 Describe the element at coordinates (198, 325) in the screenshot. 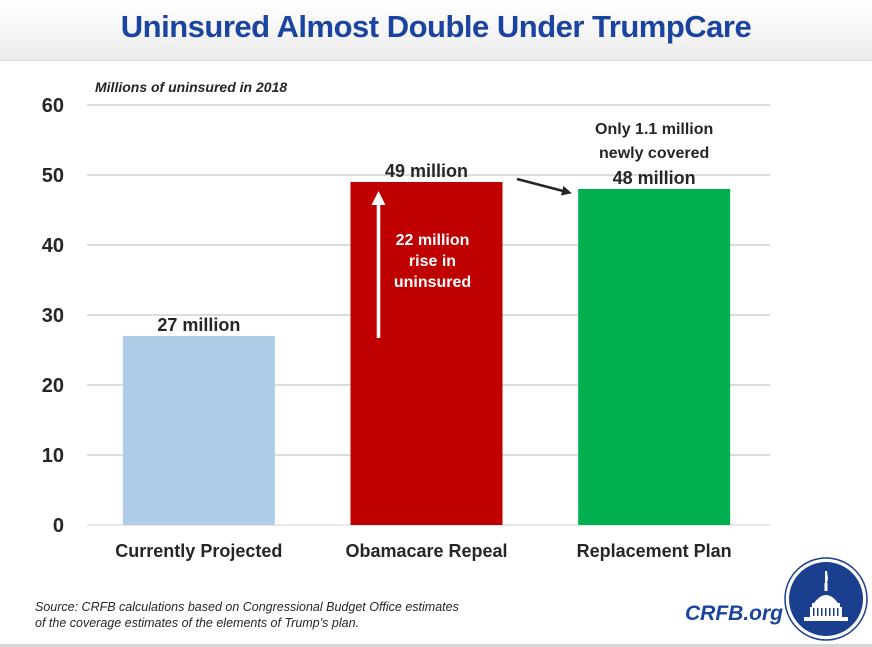

I see `data-label: 27 million` at that location.